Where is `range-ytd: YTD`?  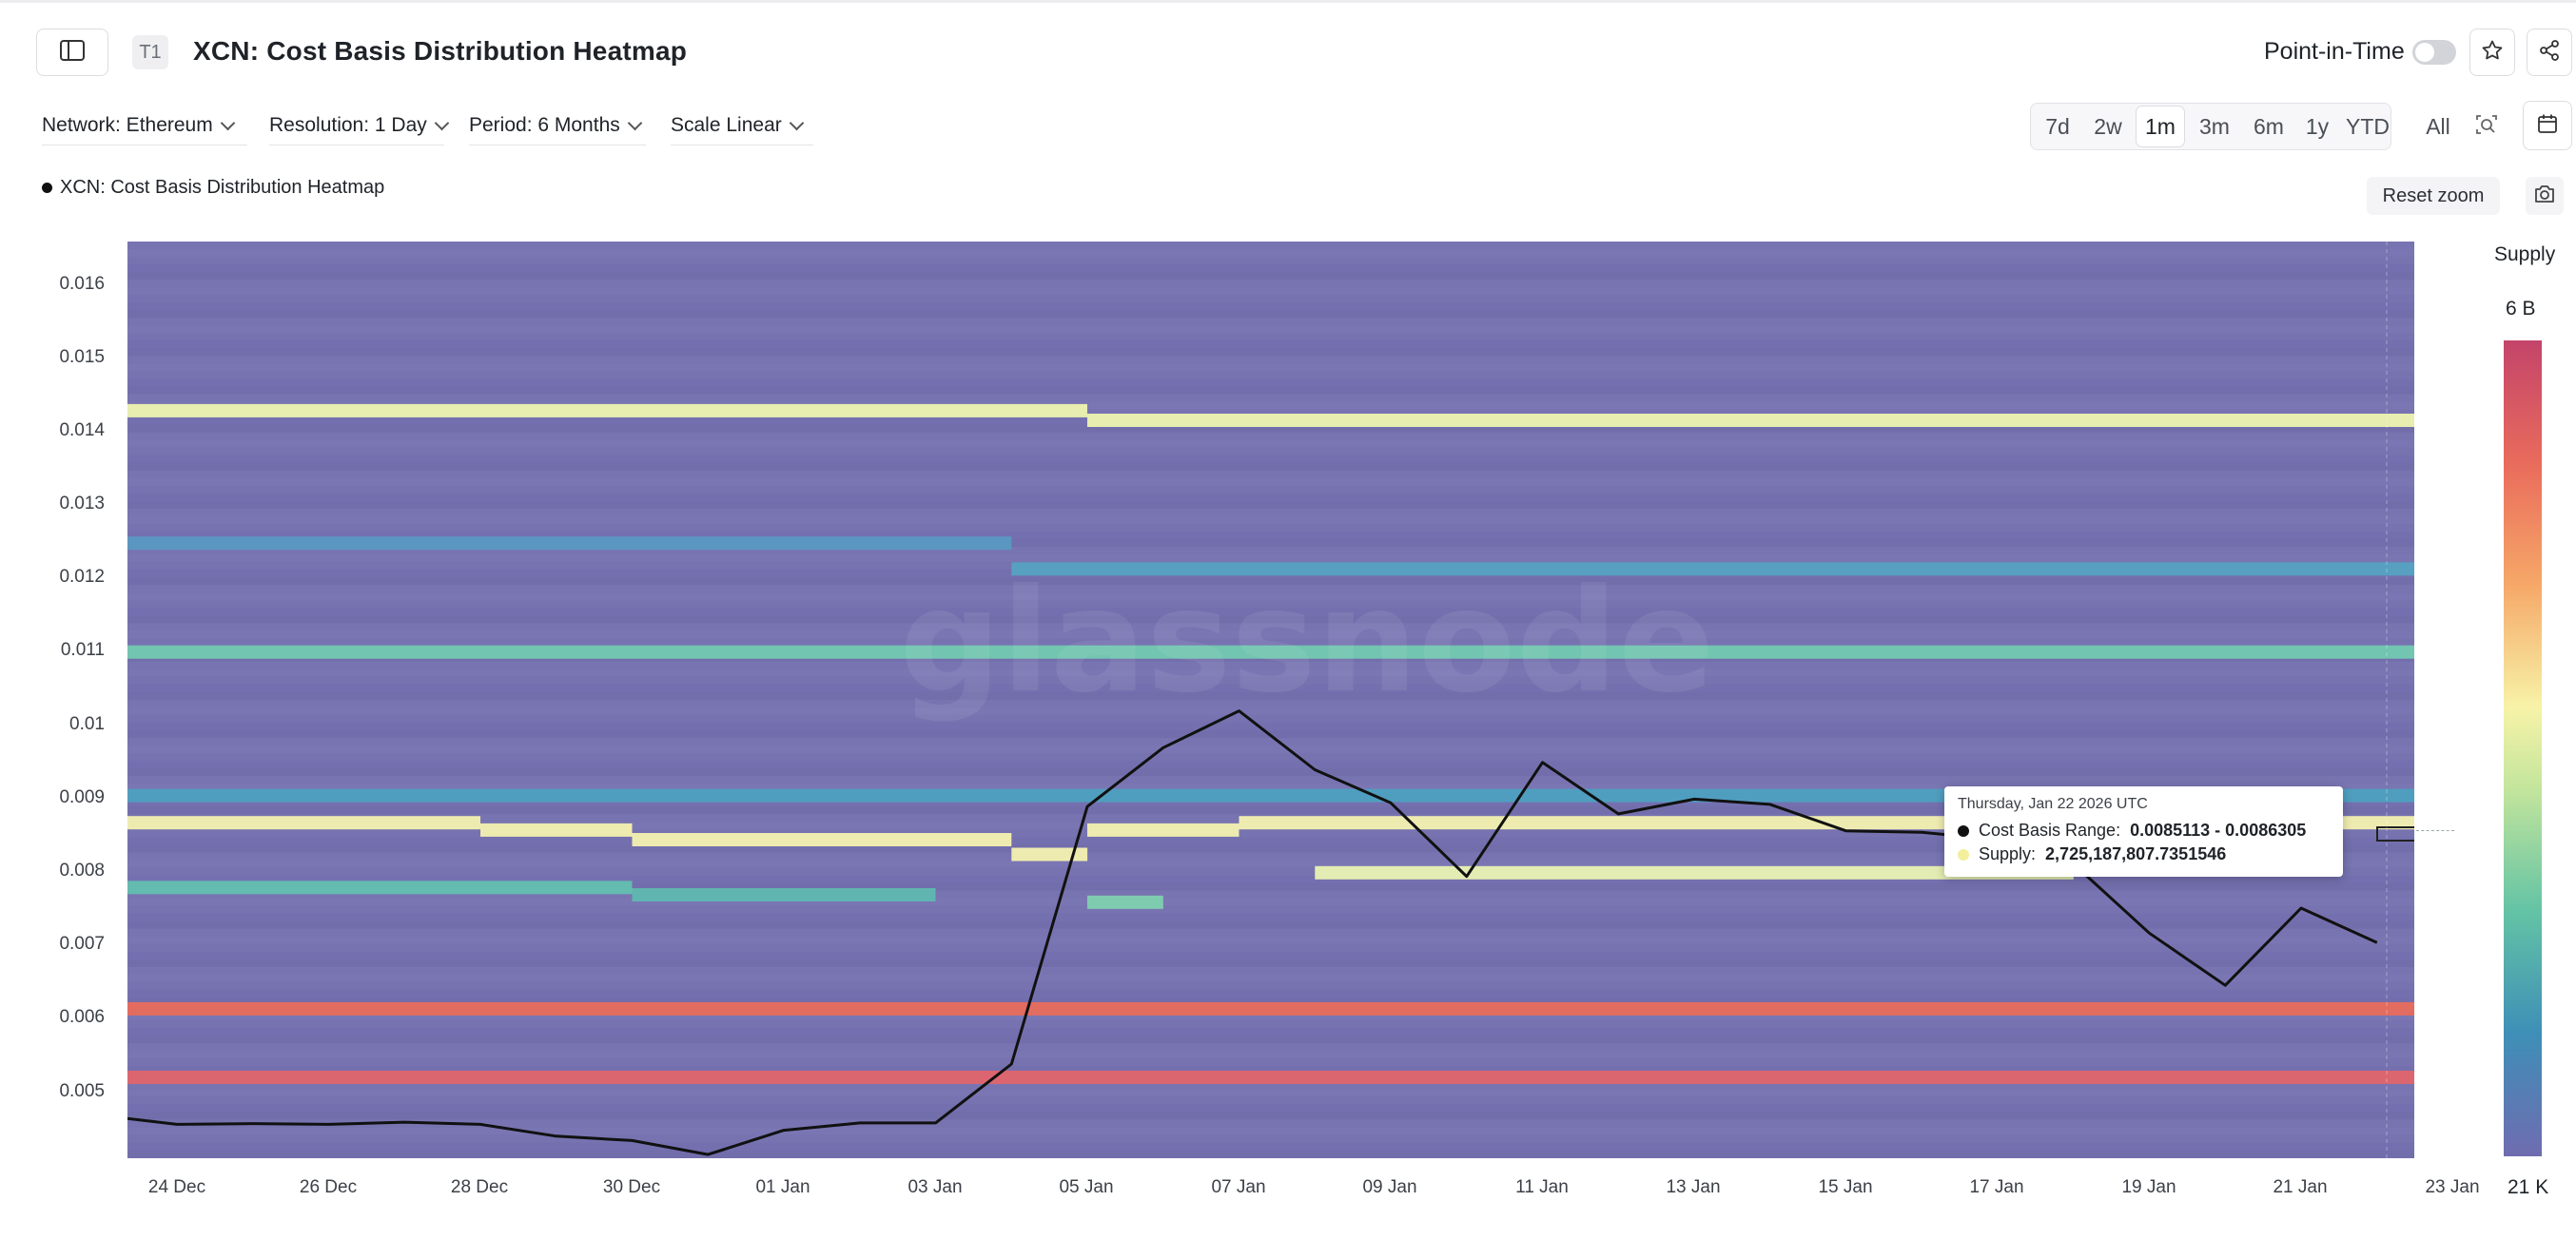 range-ytd: YTD is located at coordinates (2368, 126).